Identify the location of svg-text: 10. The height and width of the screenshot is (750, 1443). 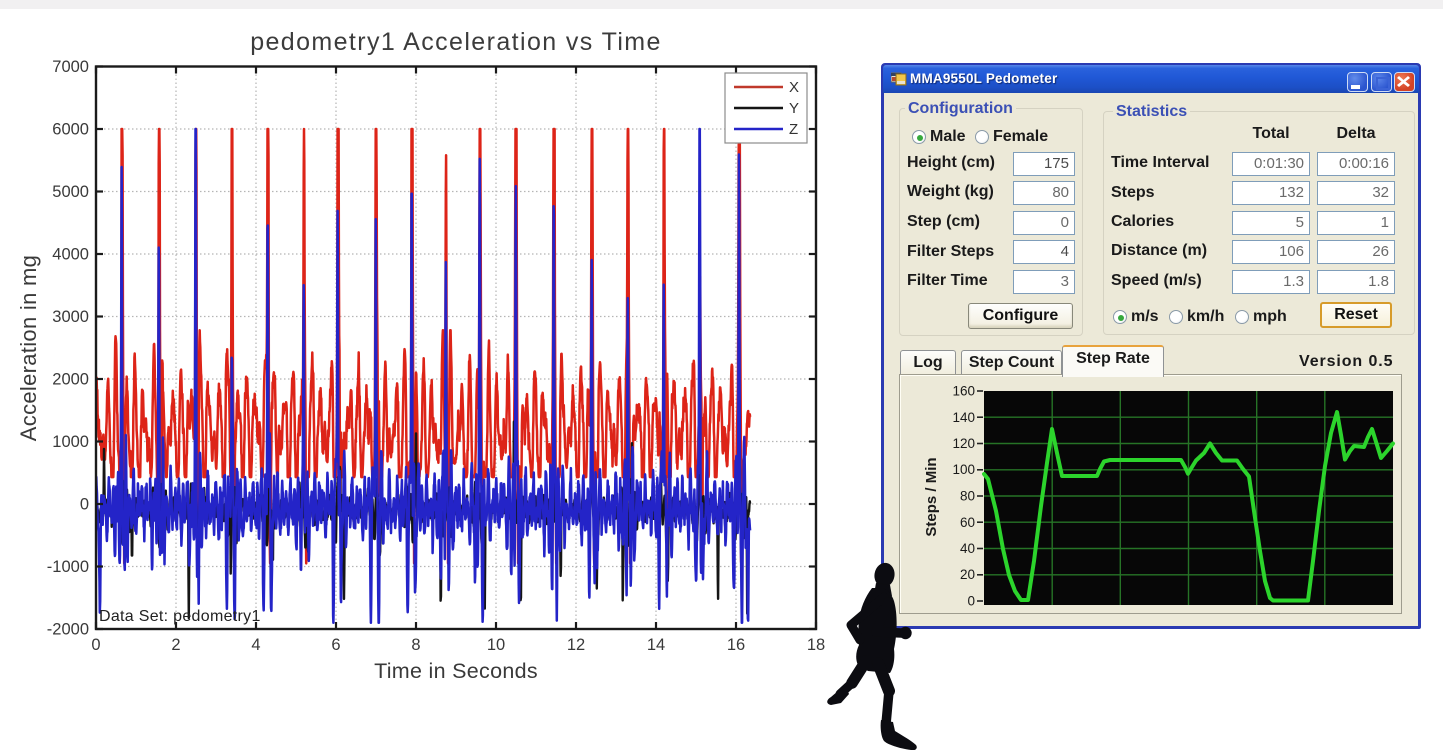
(496, 645).